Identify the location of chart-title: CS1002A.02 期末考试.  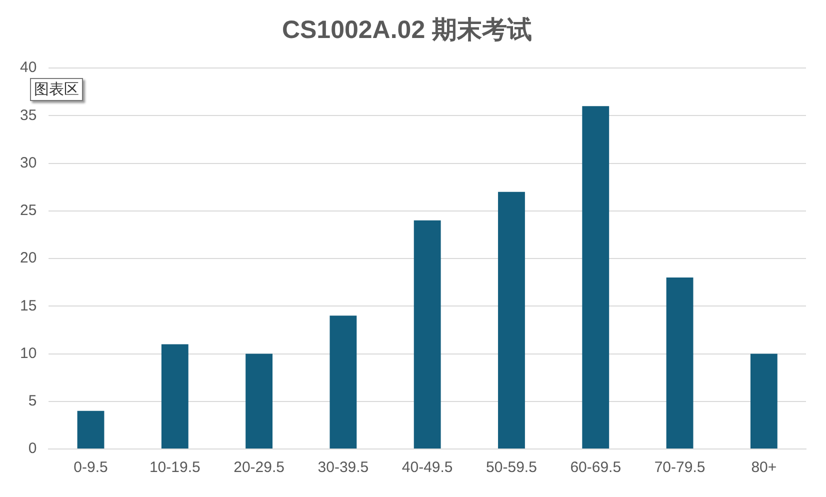
(407, 30).